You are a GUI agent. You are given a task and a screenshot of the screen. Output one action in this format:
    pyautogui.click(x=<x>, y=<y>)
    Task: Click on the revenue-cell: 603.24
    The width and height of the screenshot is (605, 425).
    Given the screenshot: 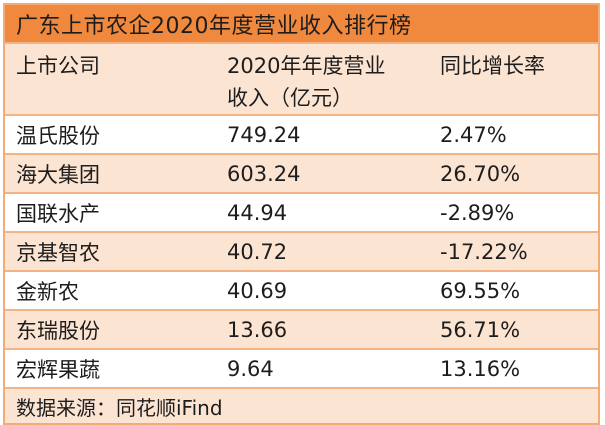 What is the action you would take?
    pyautogui.click(x=264, y=173)
    